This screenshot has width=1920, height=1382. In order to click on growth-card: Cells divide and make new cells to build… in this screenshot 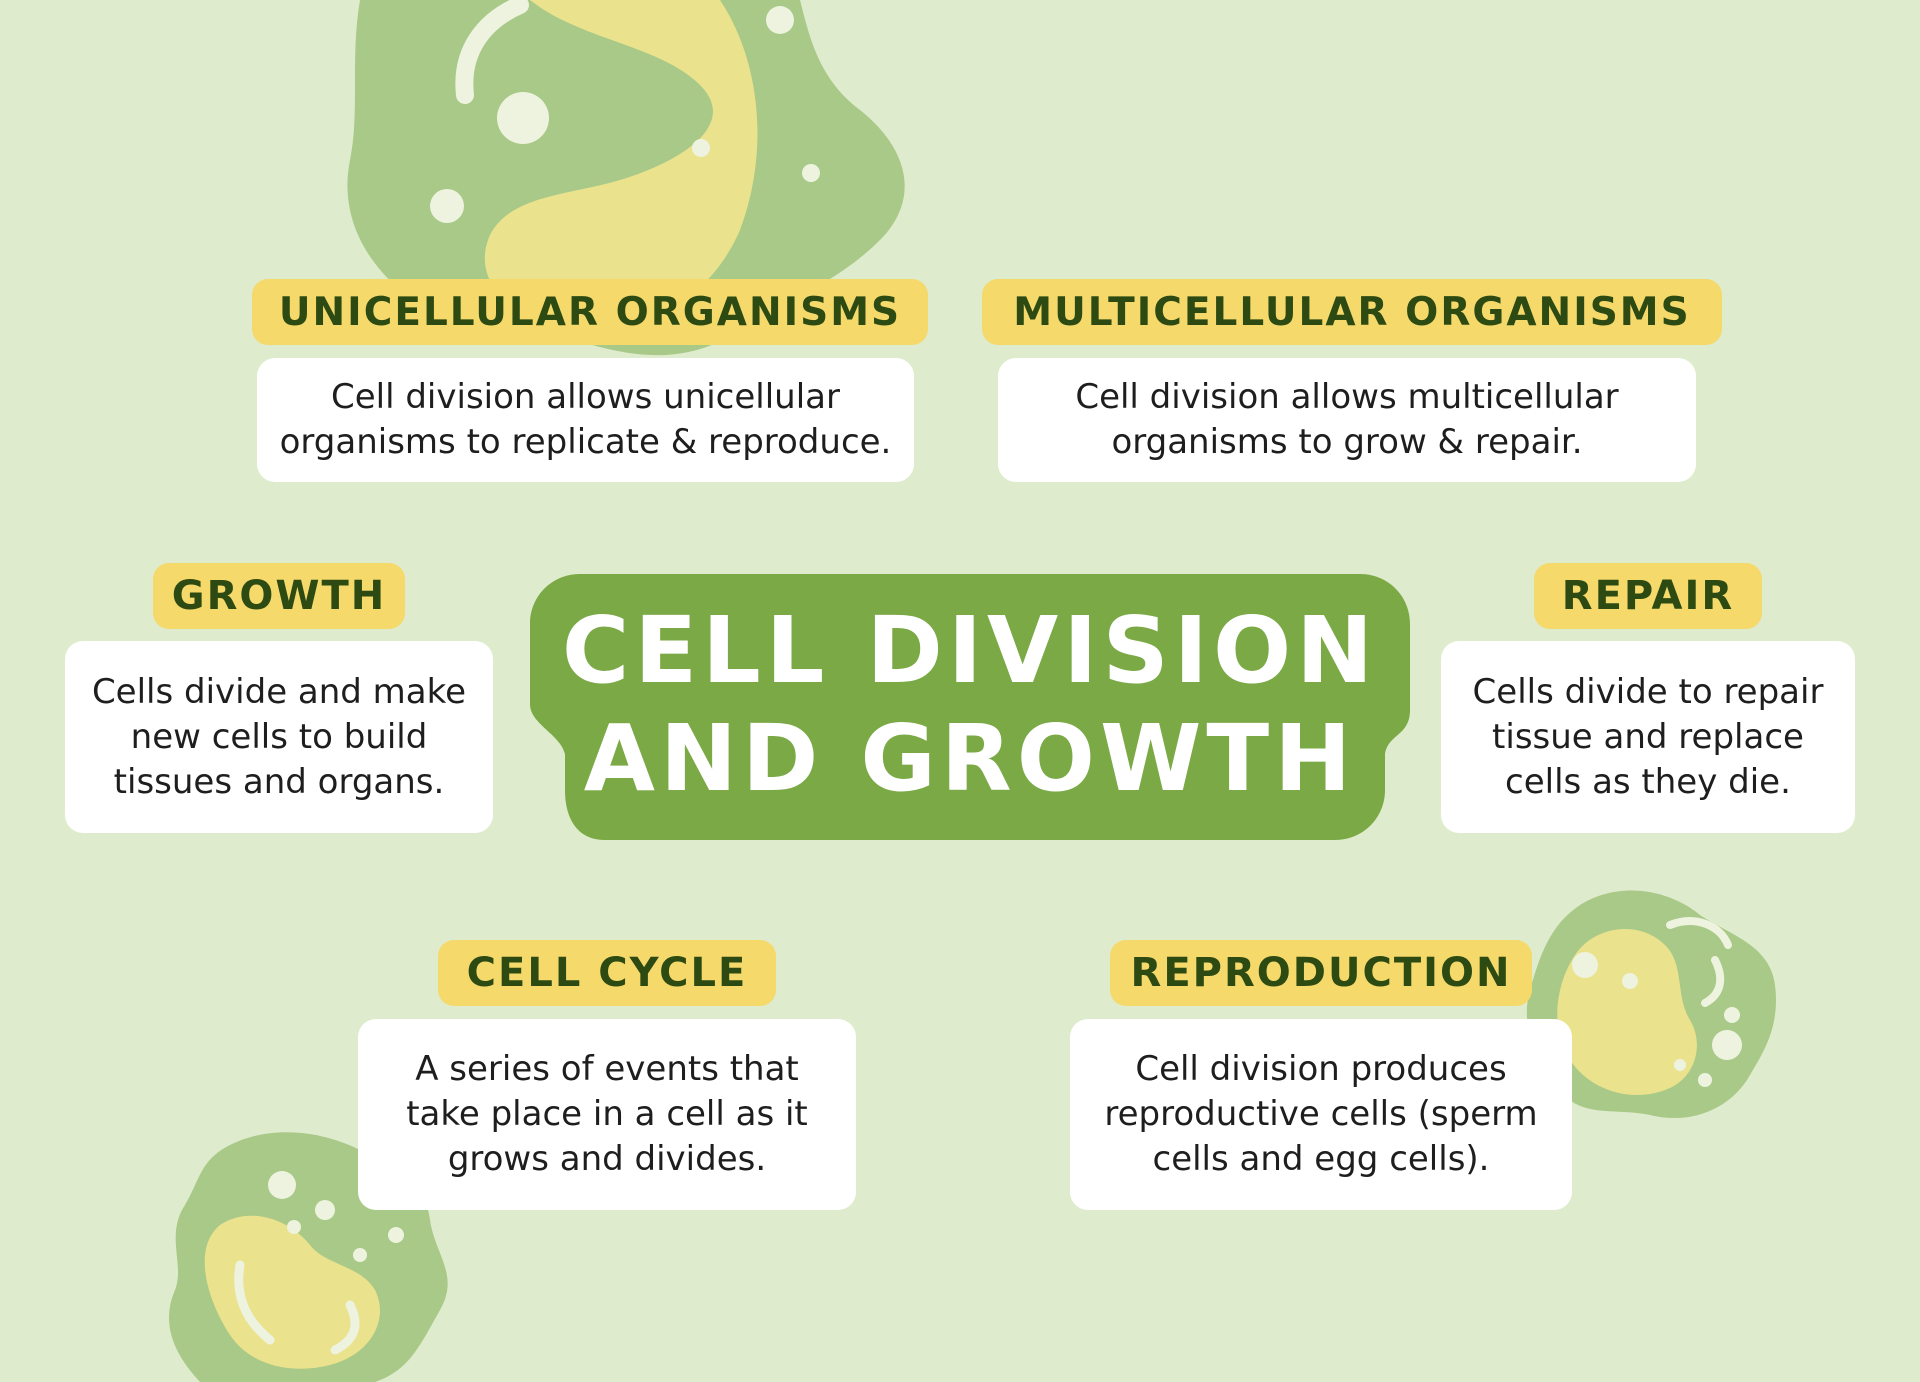, I will do `click(279, 737)`.